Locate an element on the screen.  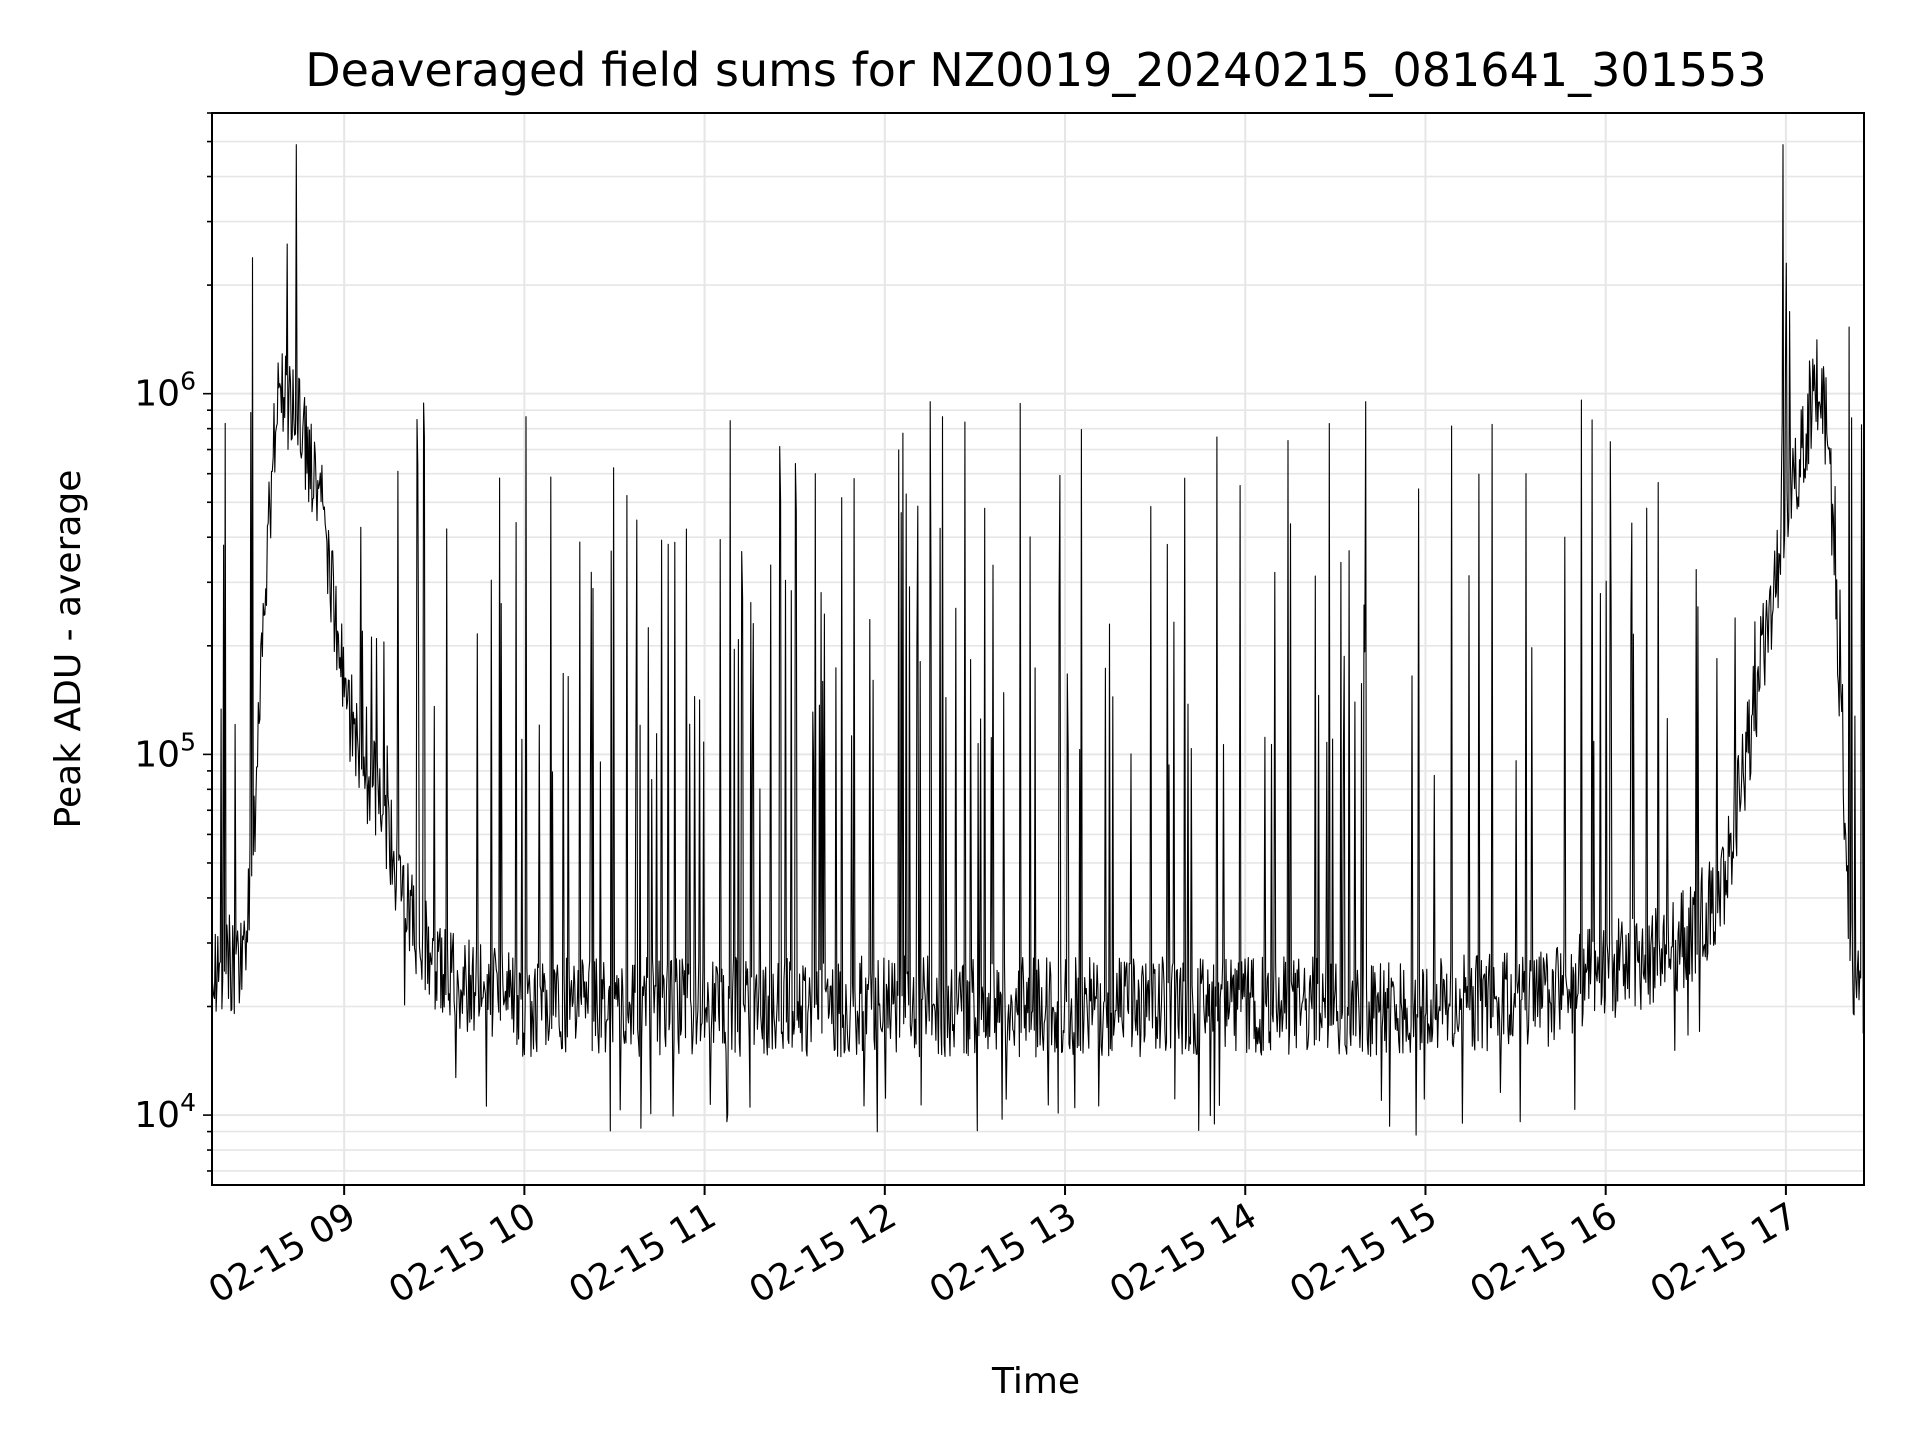
x-tick-label: 02-15 14 is located at coordinates (1183, 1253).